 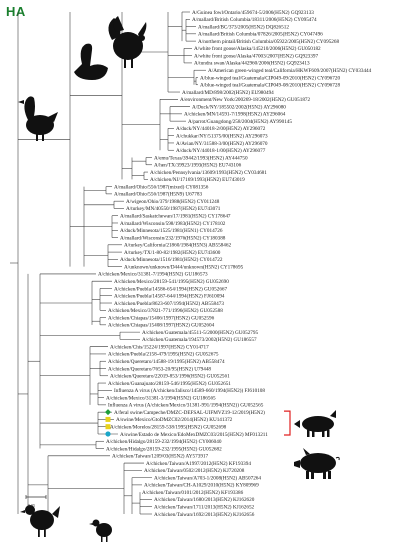 I want to click on leaf-label: A/mallard/Ohio/556/1987(H5N9) U67783, so click(x=158, y=194).